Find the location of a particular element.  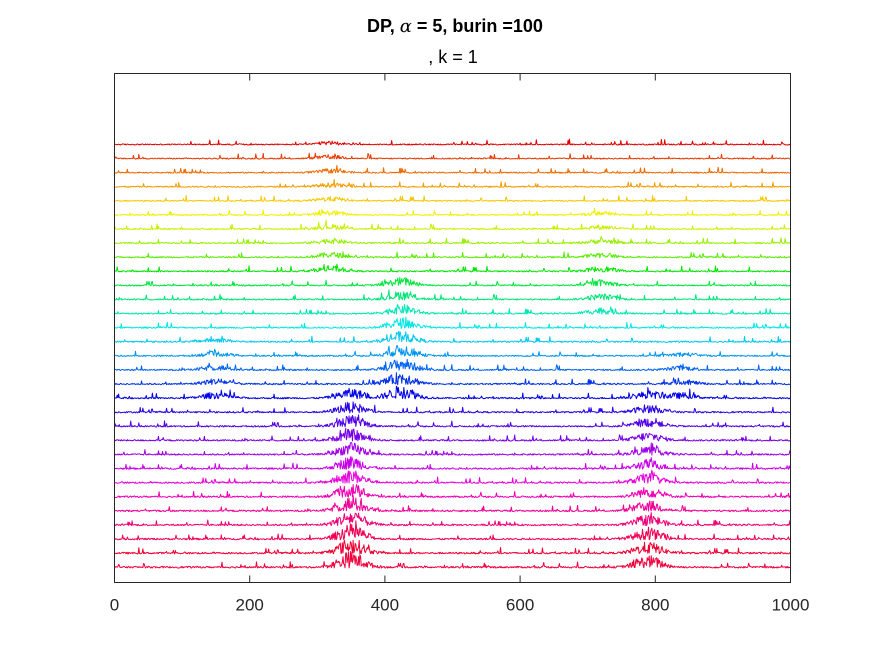

x-tick-label: 200 is located at coordinates (250, 605).